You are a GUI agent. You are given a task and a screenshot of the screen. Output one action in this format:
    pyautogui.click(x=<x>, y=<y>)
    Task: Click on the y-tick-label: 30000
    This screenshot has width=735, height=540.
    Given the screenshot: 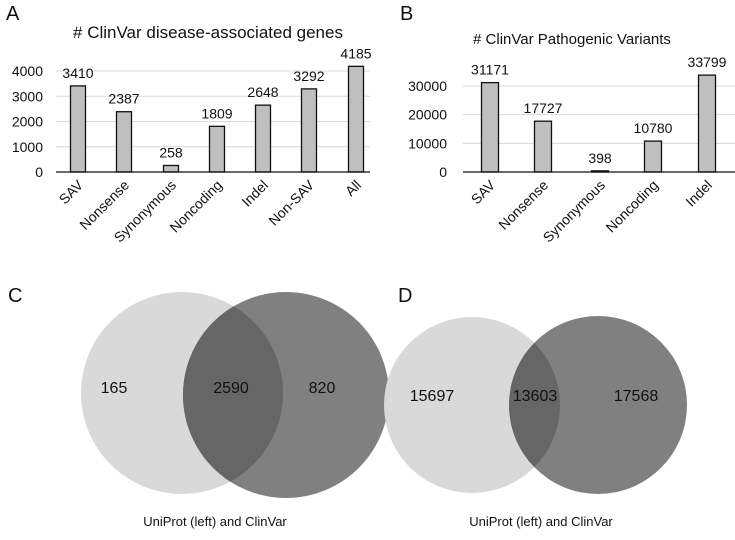 What is the action you would take?
    pyautogui.click(x=427, y=86)
    